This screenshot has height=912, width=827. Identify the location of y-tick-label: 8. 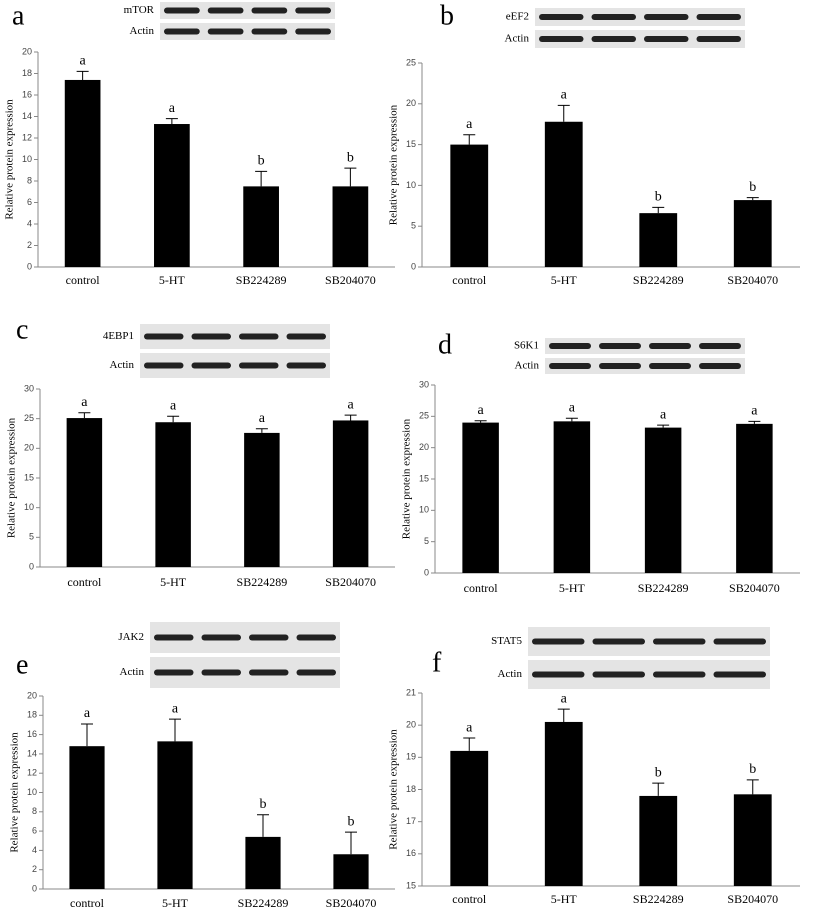
(29, 180).